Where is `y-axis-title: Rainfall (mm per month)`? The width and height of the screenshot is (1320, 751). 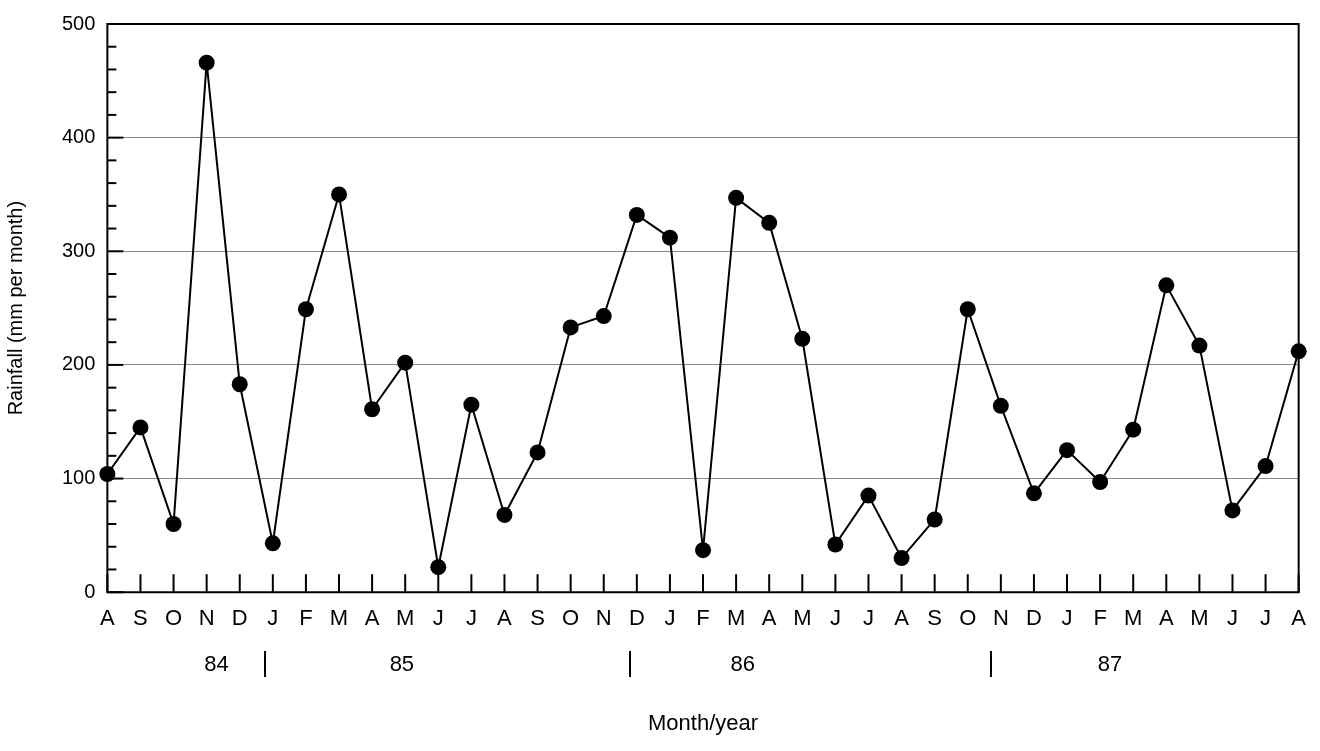 y-axis-title: Rainfall (mm per month) is located at coordinates (14, 308).